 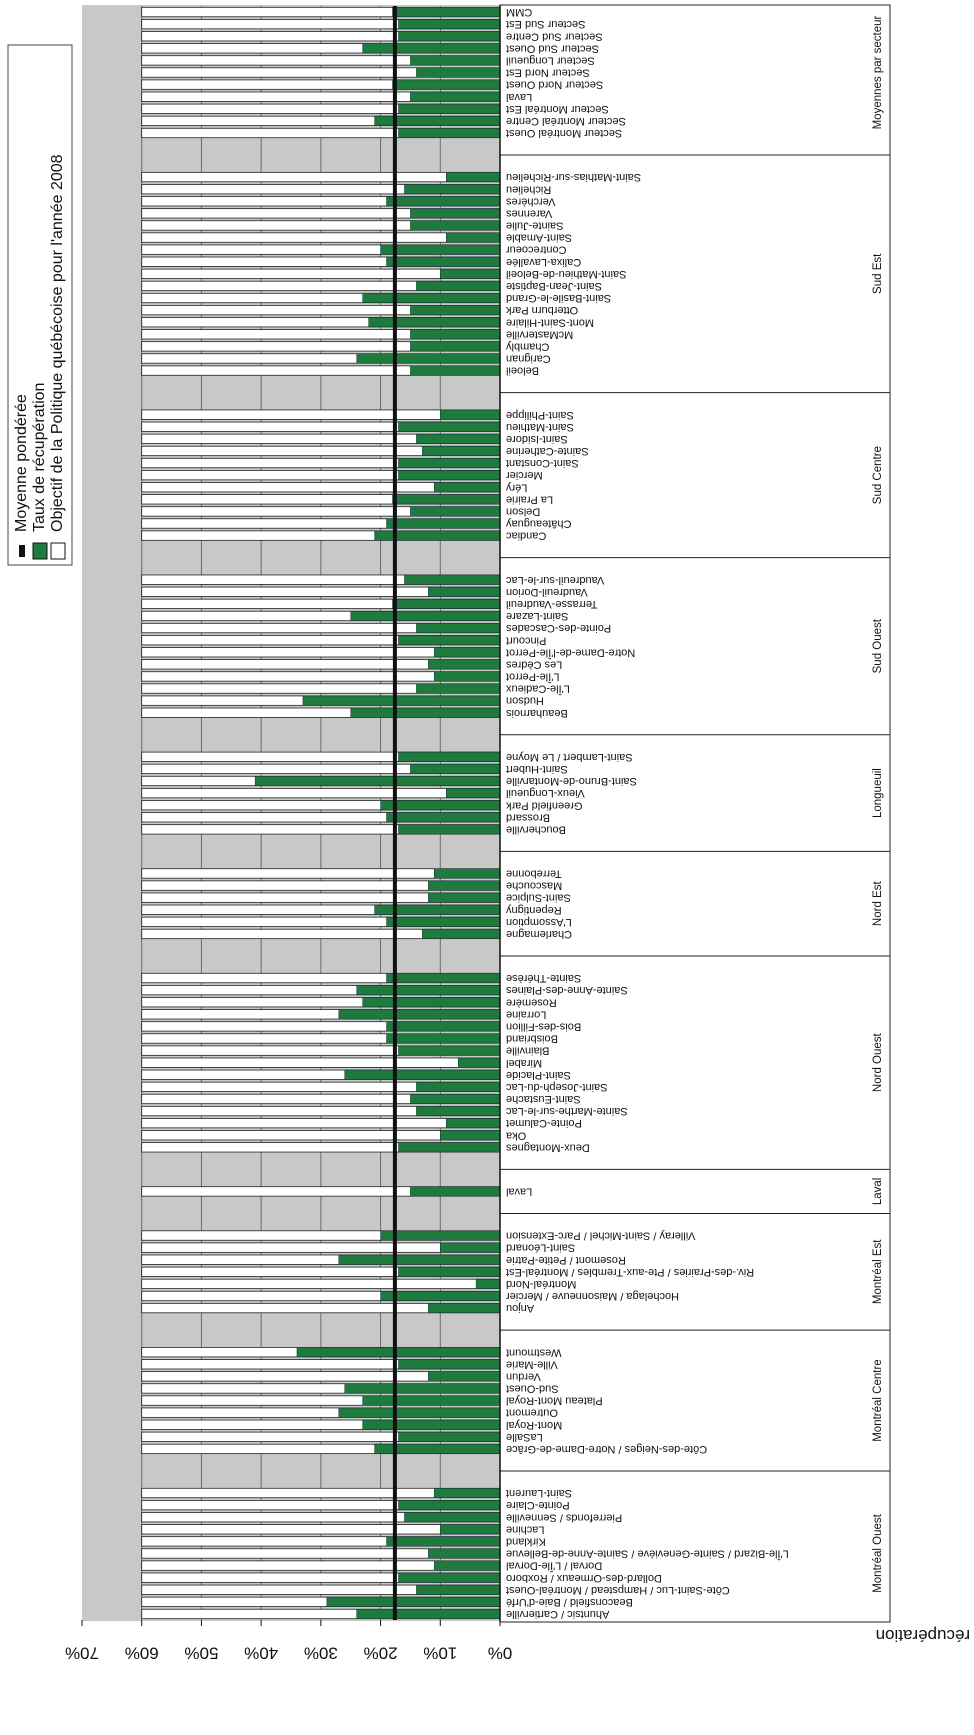 I want to click on category-label: Verdun, so click(x=523, y=1376).